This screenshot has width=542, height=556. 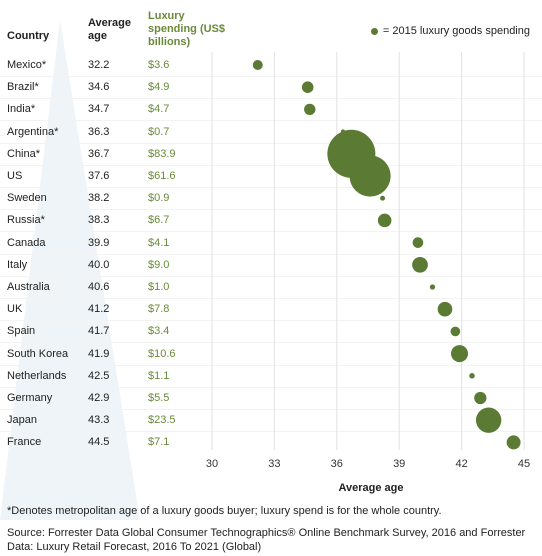 I want to click on row-age: 38.3, so click(x=99, y=220).